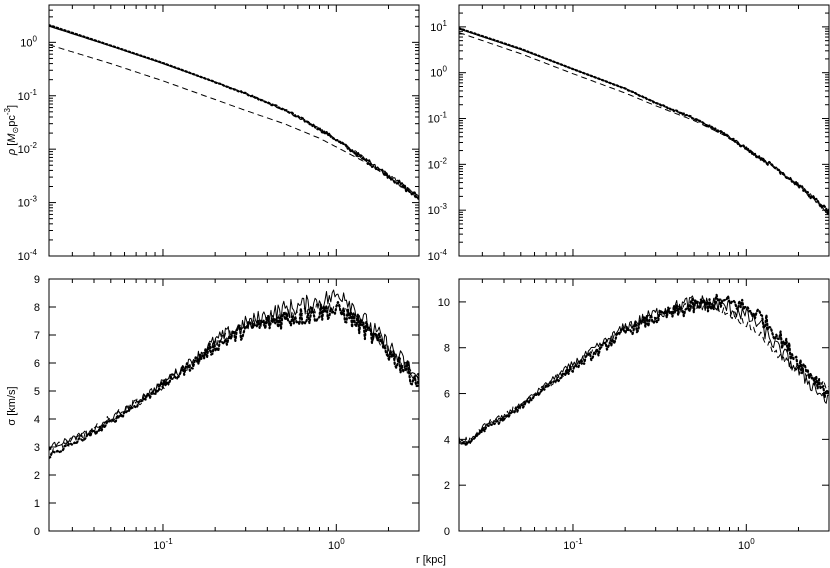 The width and height of the screenshot is (830, 568). What do you see at coordinates (12, 121) in the screenshot?
I see `ylabel-pc: pc` at bounding box center [12, 121].